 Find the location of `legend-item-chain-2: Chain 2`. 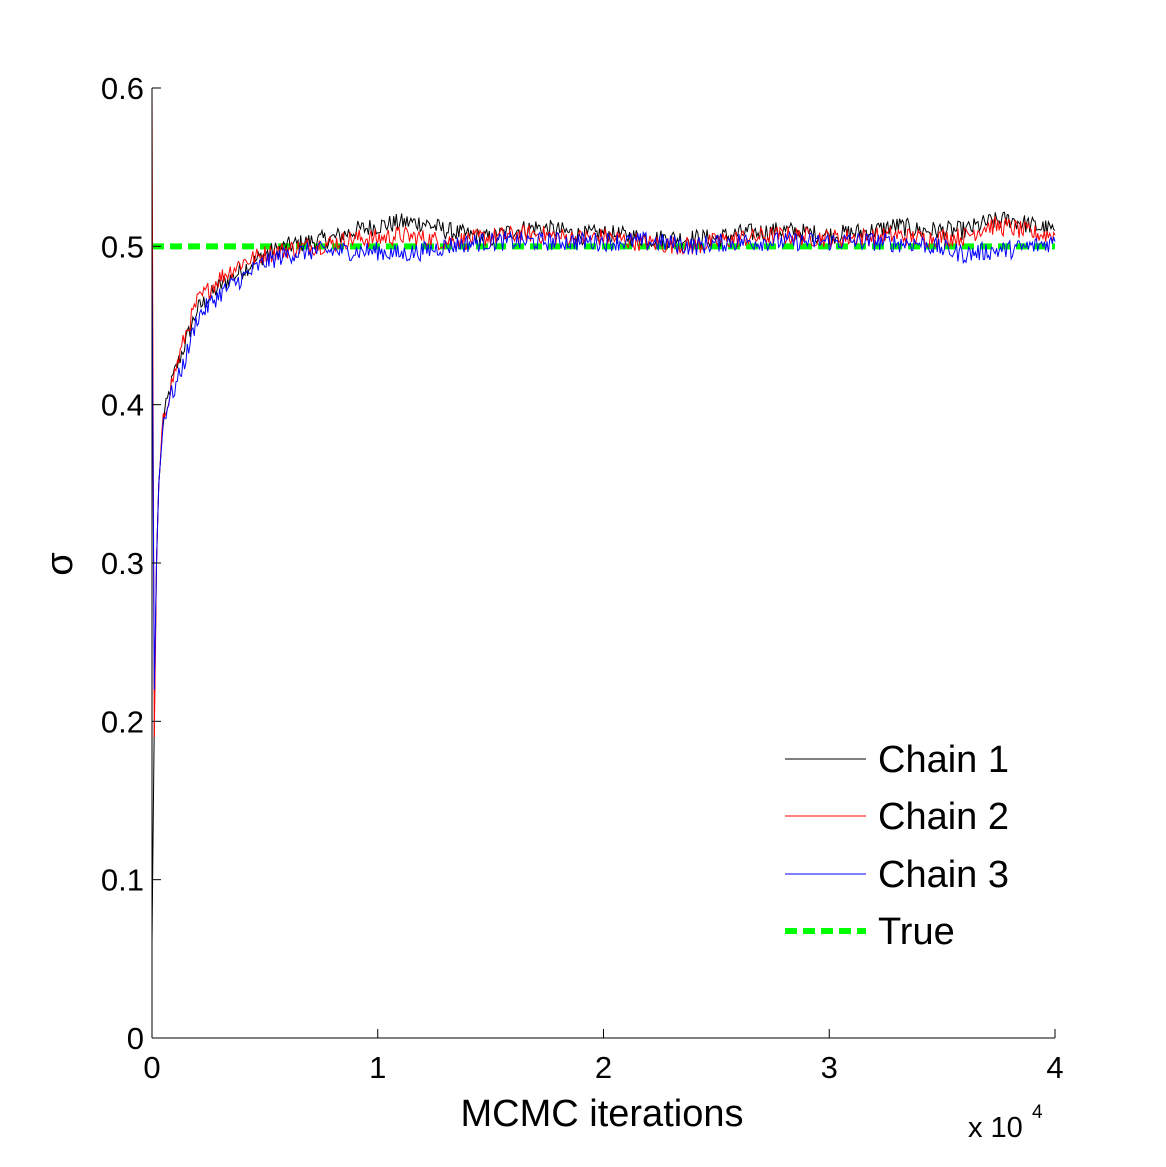

legend-item-chain-2: Chain 2 is located at coordinates (897, 817).